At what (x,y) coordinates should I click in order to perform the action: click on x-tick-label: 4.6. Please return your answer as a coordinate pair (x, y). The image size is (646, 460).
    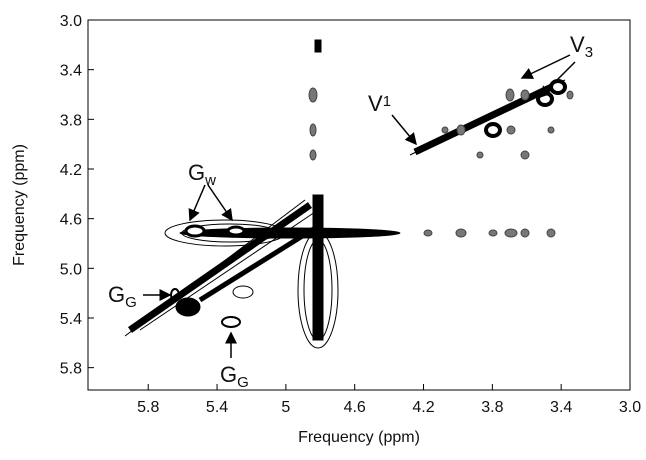
    Looking at the image, I should click on (355, 407).